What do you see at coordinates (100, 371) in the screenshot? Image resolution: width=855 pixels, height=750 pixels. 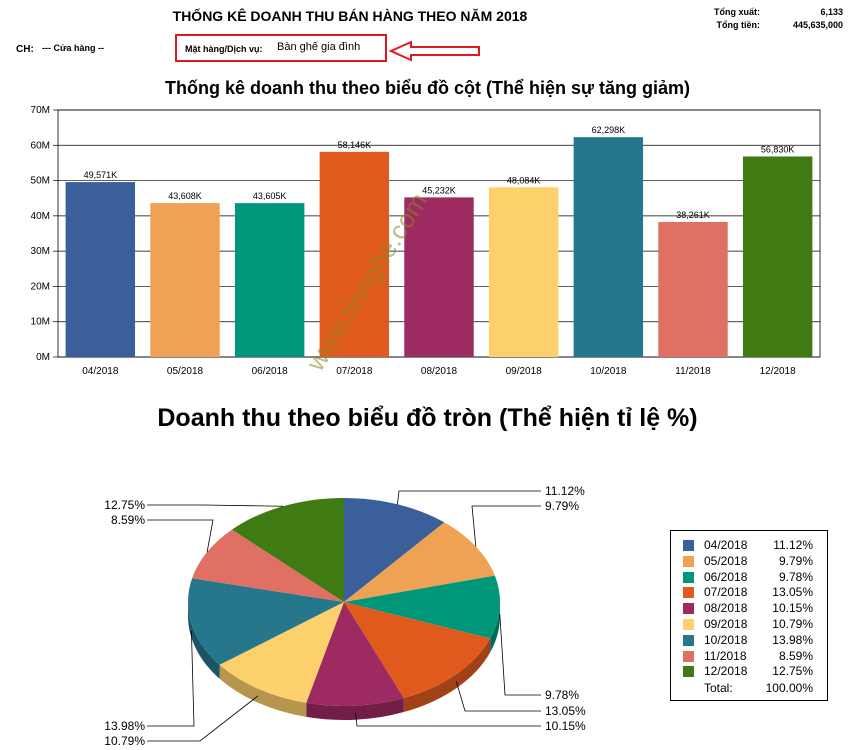 I see `x-tick-label: 04/2018` at bounding box center [100, 371].